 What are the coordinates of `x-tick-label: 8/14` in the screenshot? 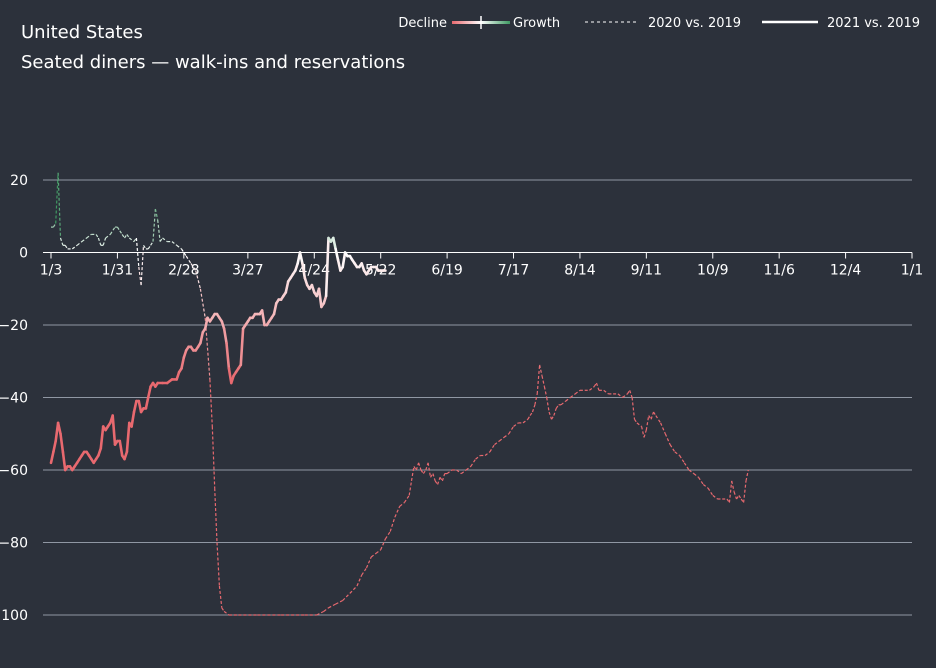 It's located at (580, 271).